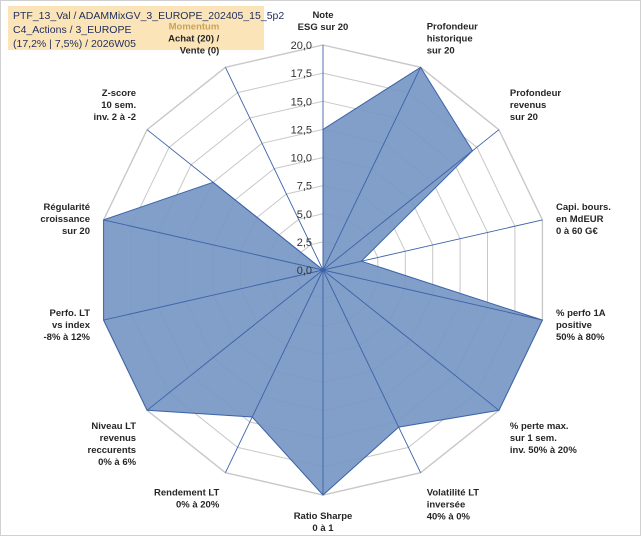 The width and height of the screenshot is (641, 536). I want to click on axis-label: historique, so click(450, 39).